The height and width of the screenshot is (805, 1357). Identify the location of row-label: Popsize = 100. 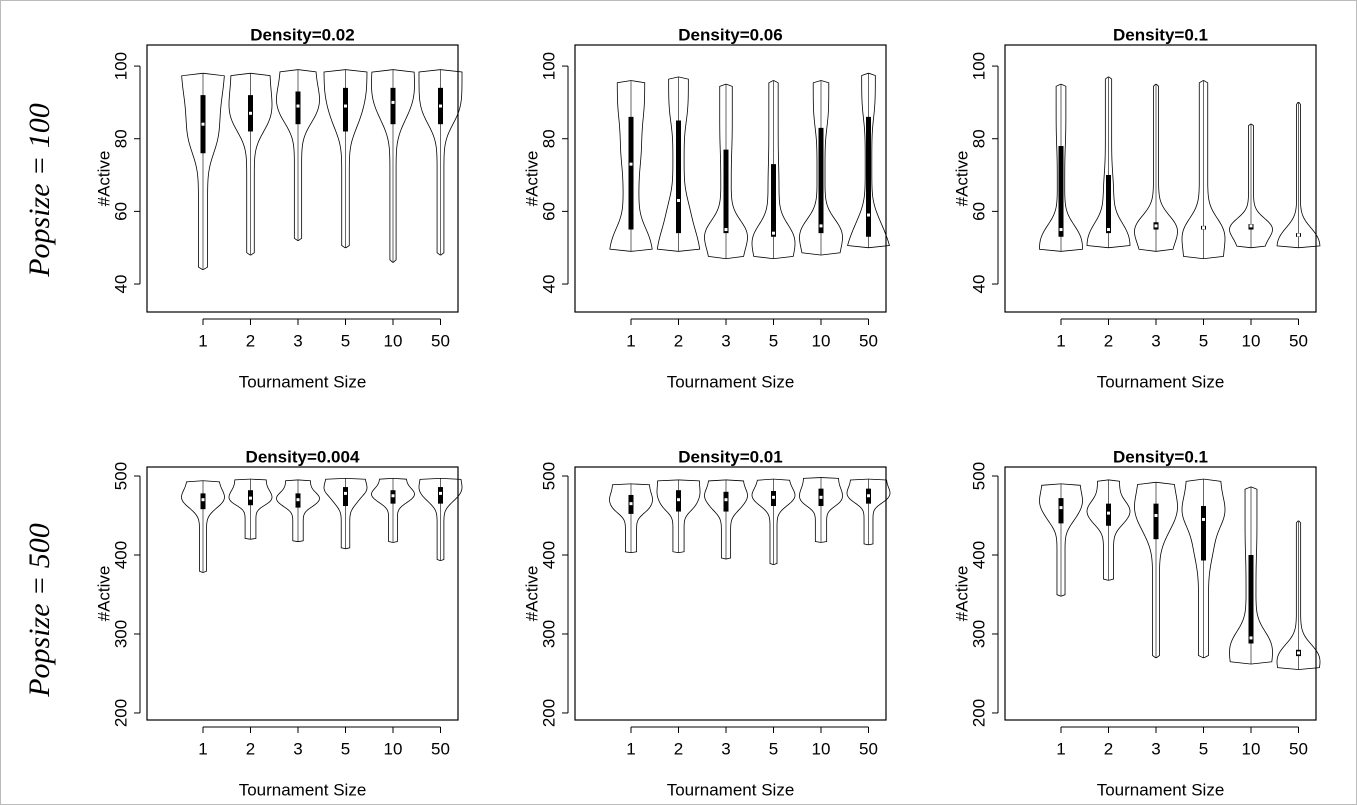
(39, 190).